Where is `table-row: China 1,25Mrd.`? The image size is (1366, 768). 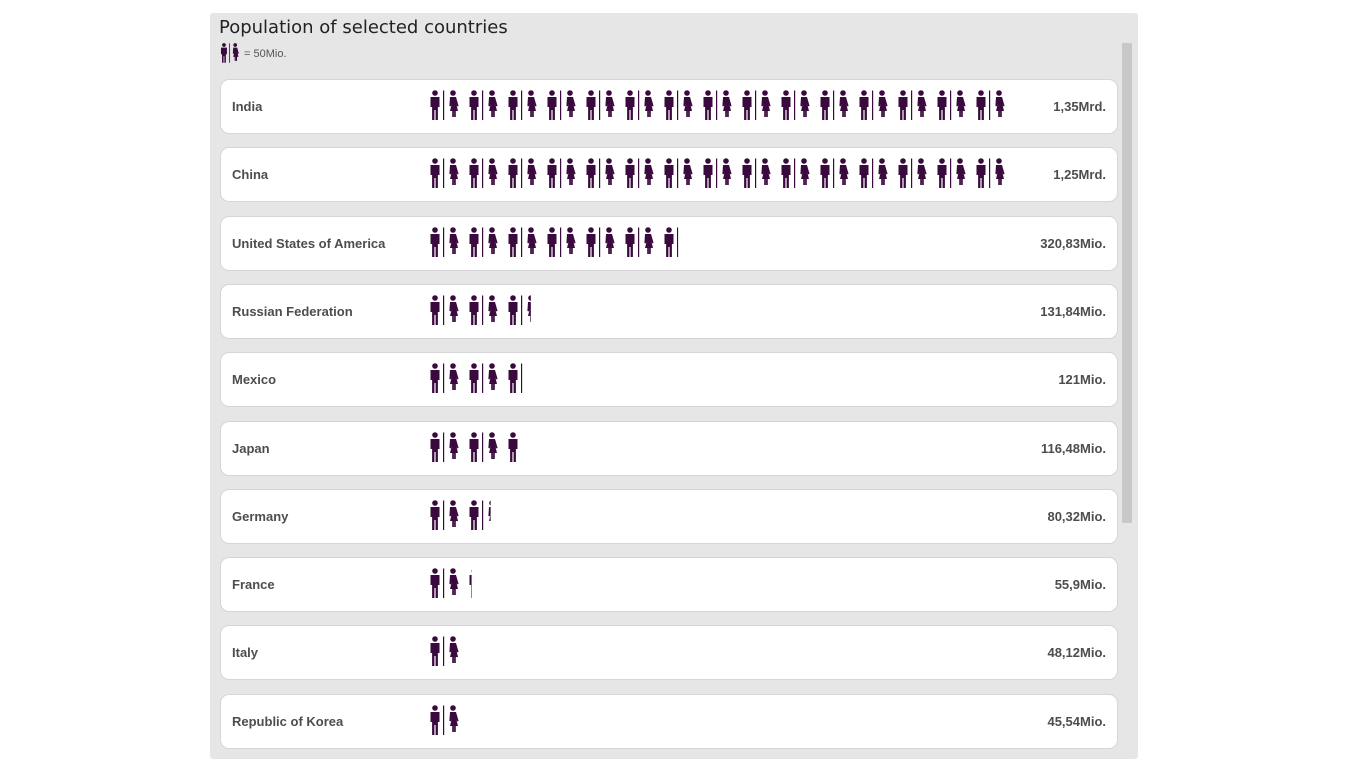 table-row: China 1,25Mrd. is located at coordinates (669, 174).